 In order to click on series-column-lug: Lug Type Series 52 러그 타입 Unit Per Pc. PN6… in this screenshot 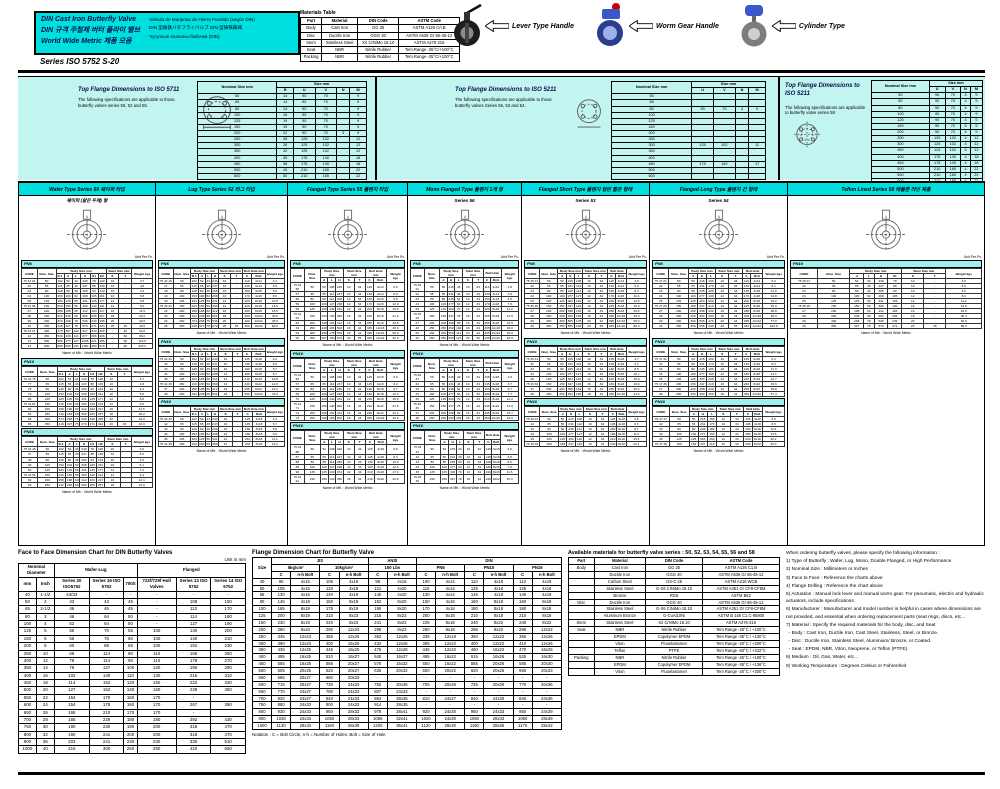, I will do `click(222, 363)`.